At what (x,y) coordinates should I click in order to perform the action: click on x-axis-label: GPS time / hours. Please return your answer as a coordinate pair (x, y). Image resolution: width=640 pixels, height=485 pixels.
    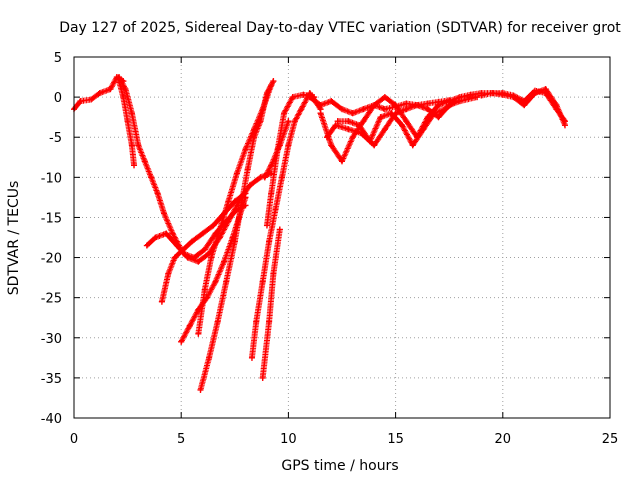
    Looking at the image, I should click on (339, 466).